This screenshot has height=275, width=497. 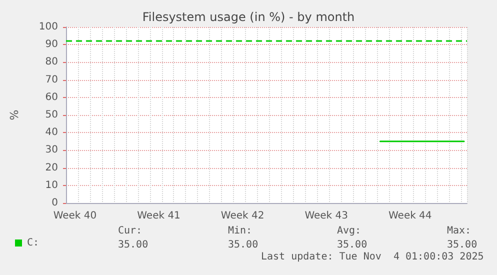 I want to click on text: Min:, so click(x=240, y=231).